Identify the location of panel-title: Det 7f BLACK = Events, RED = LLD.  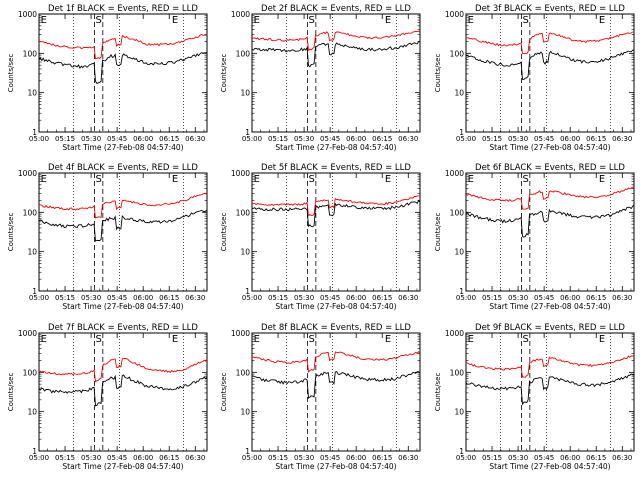
(123, 328).